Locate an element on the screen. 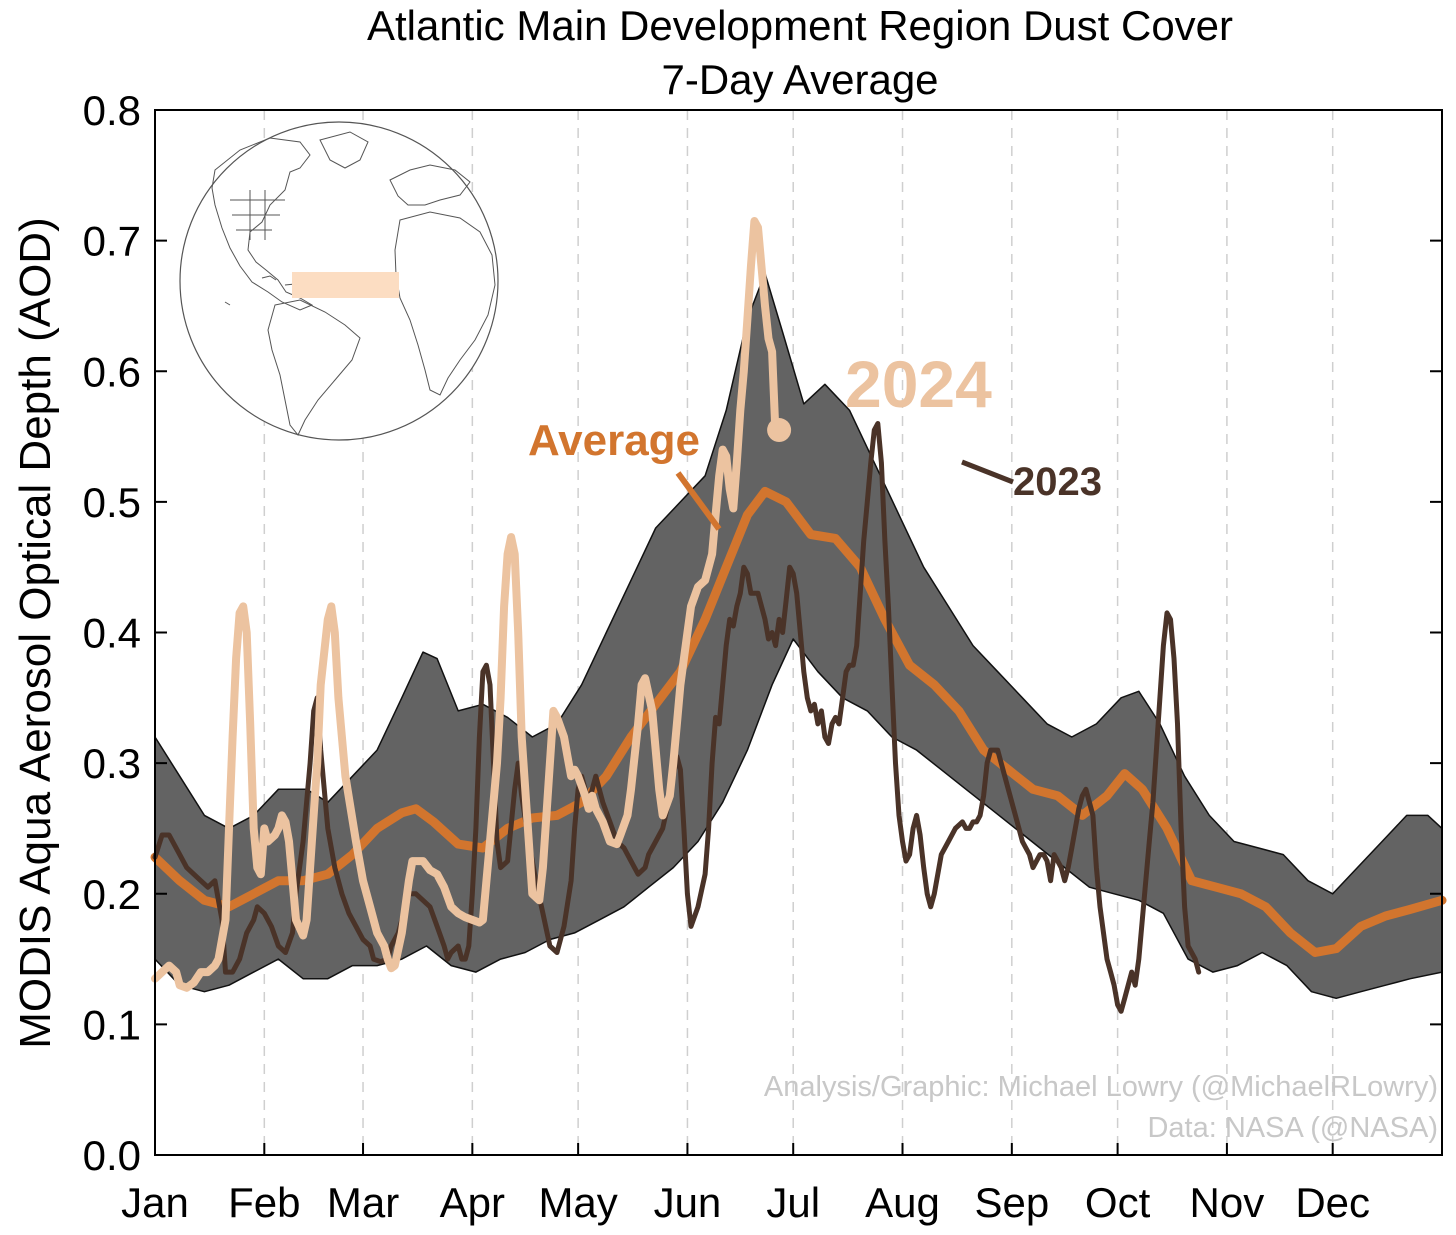 Image resolution: width=1456 pixels, height=1235 pixels. y-tick-label: 0.0 is located at coordinates (112, 1155).